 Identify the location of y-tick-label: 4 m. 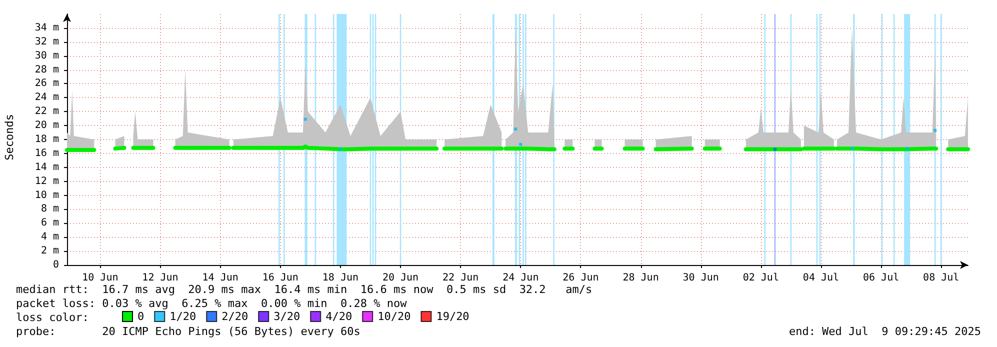
(49, 237).